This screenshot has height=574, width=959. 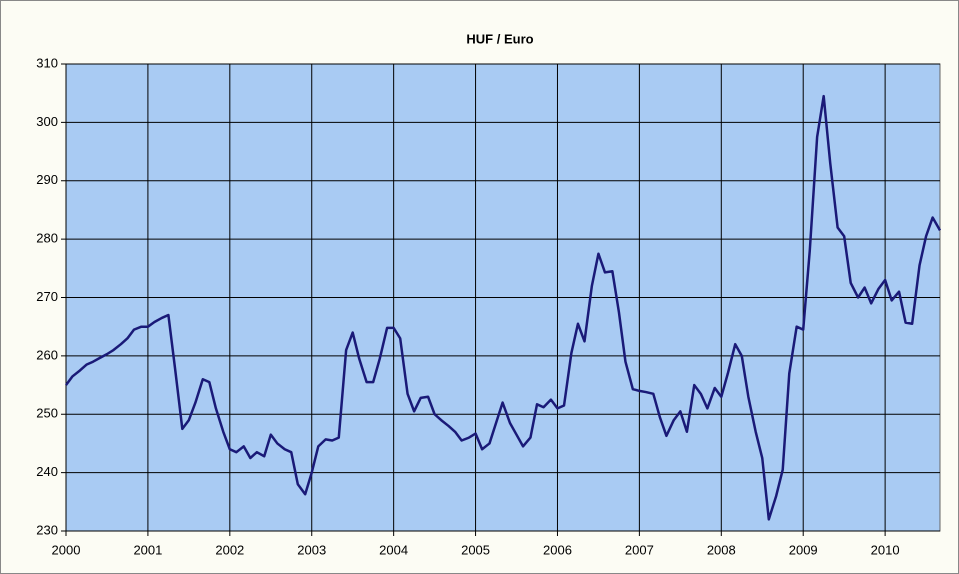 I want to click on y-tick-label: 240, so click(x=47, y=471).